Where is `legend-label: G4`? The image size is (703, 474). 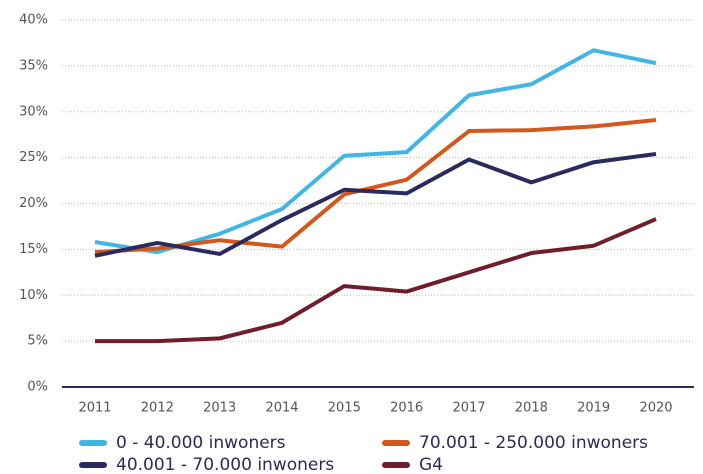
legend-label: G4 is located at coordinates (431, 464).